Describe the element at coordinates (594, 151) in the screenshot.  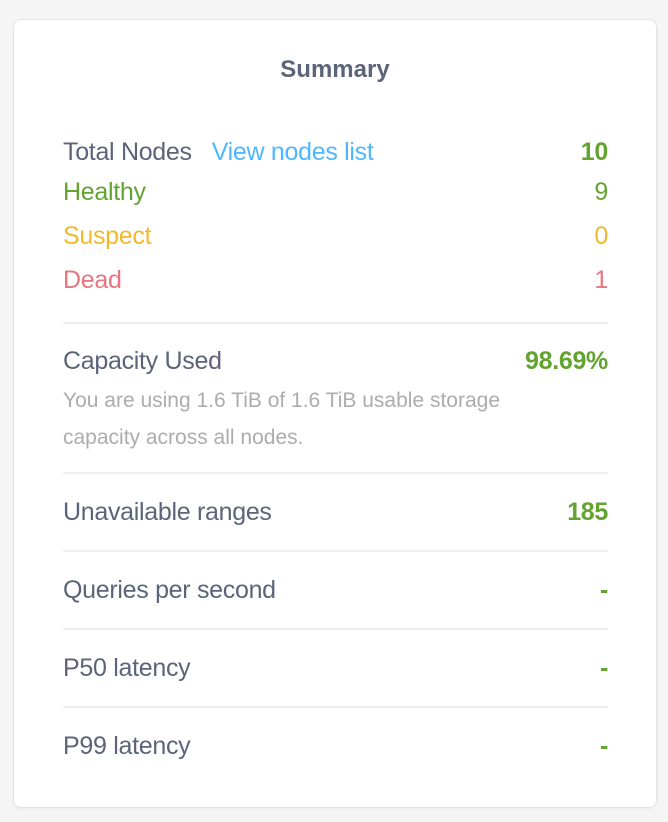
I see `total-nodes-value: 10` at that location.